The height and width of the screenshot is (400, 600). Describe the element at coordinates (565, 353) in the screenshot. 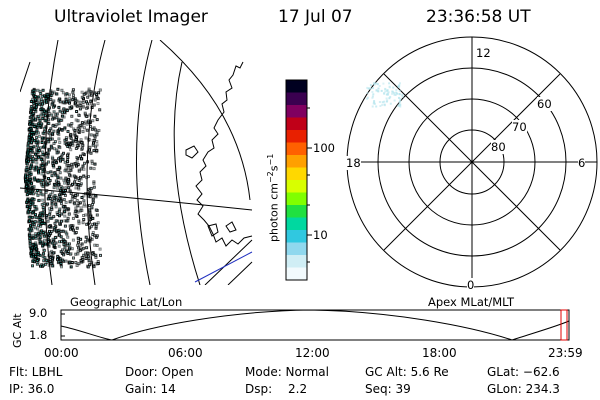

I see `timeline-tick-2359: 23:59` at that location.